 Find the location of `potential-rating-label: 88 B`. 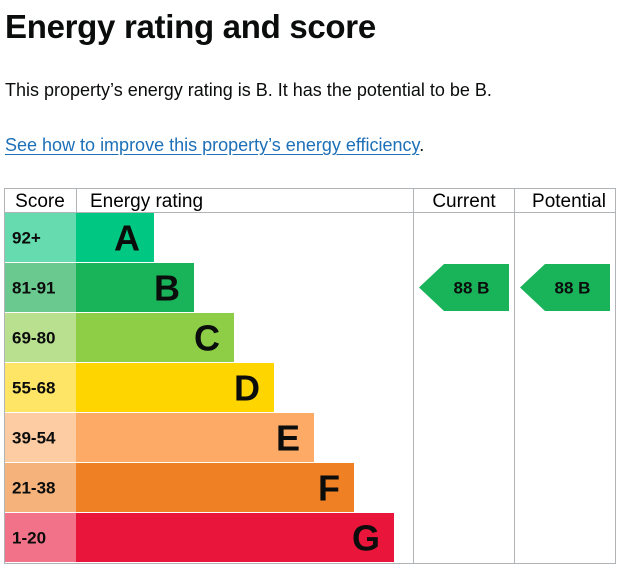

potential-rating-label: 88 B is located at coordinates (573, 288).